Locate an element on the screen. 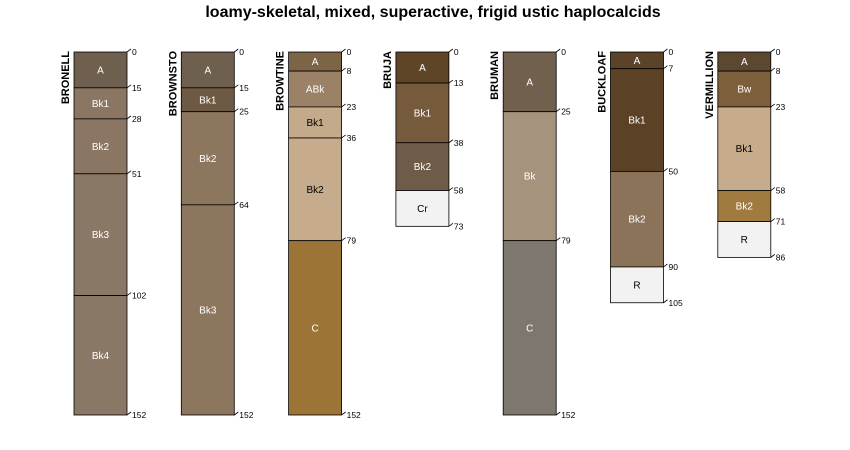 The height and width of the screenshot is (450, 850). horizon-bk is located at coordinates (529, 176).